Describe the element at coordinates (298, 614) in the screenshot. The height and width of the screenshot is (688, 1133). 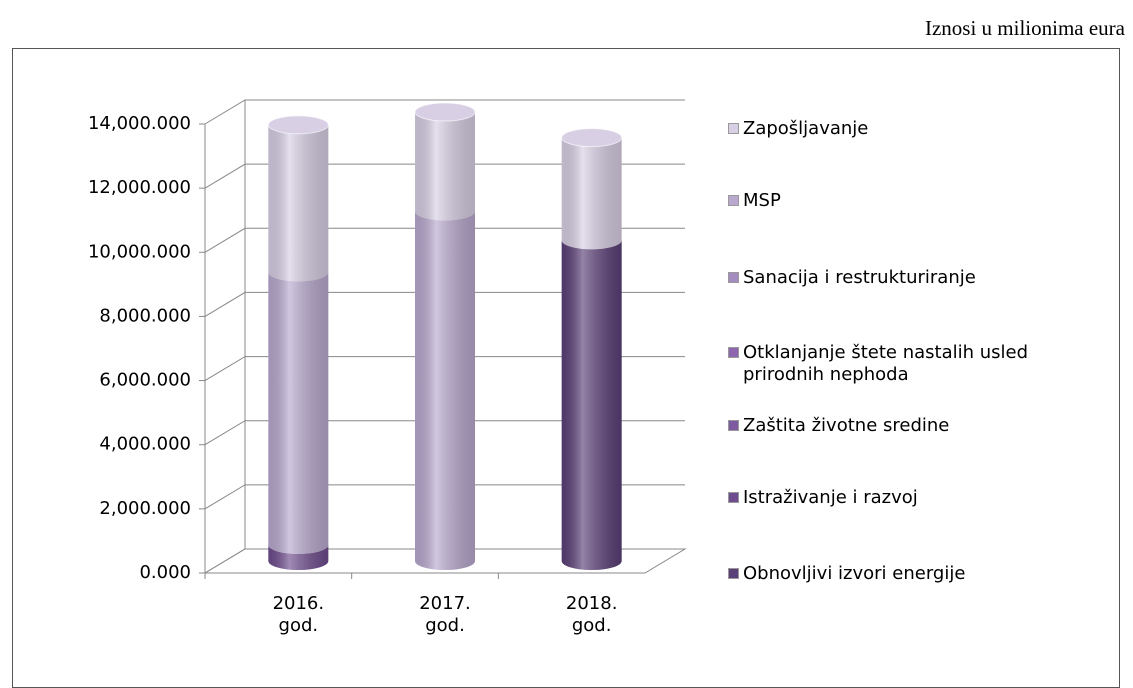
I see `x-tick-label: 2016. god.` at that location.